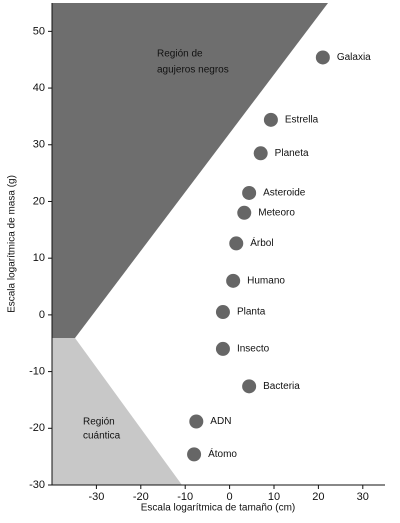  What do you see at coordinates (39, 201) in the screenshot?
I see `y-tick-label: 20` at bounding box center [39, 201].